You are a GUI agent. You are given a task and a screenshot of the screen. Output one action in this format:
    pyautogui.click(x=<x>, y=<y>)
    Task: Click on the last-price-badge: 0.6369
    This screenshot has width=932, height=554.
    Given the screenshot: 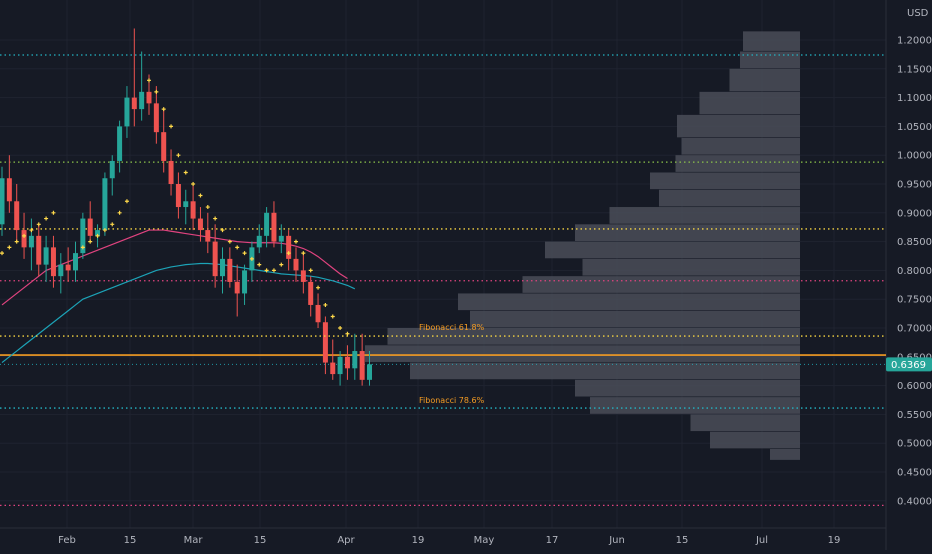 What is the action you would take?
    pyautogui.click(x=909, y=364)
    